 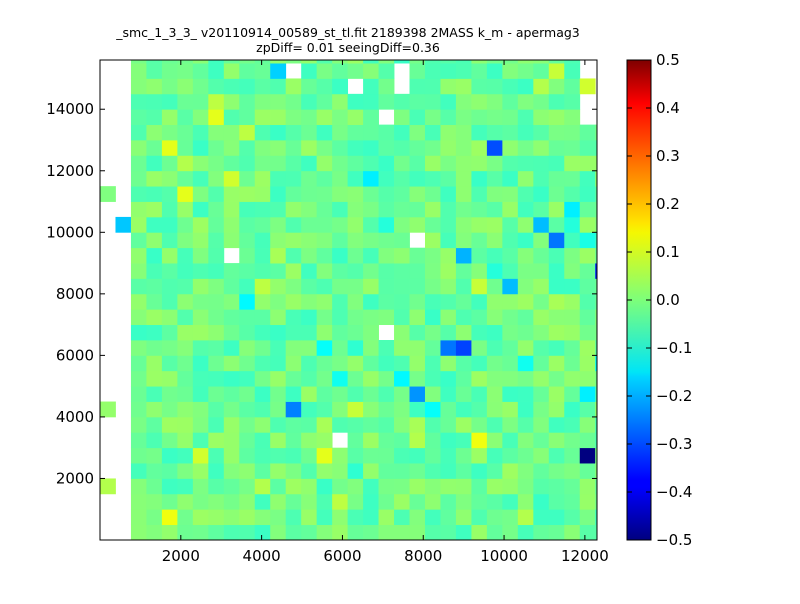 I want to click on x-tick-label: 4000, so click(x=262, y=556).